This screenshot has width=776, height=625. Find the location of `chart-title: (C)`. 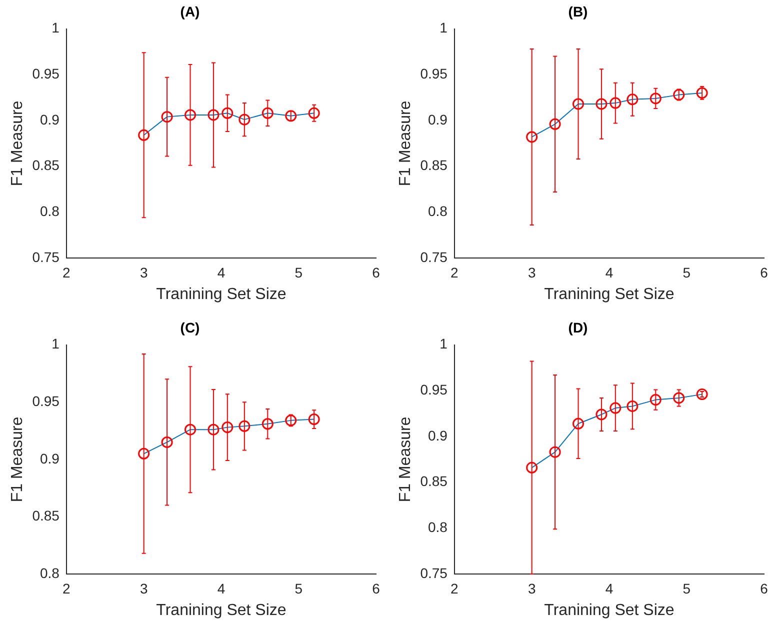

chart-title: (C) is located at coordinates (190, 327).